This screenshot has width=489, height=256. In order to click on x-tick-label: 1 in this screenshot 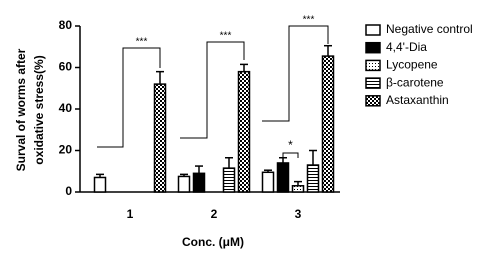, I will do `click(130, 214)`.